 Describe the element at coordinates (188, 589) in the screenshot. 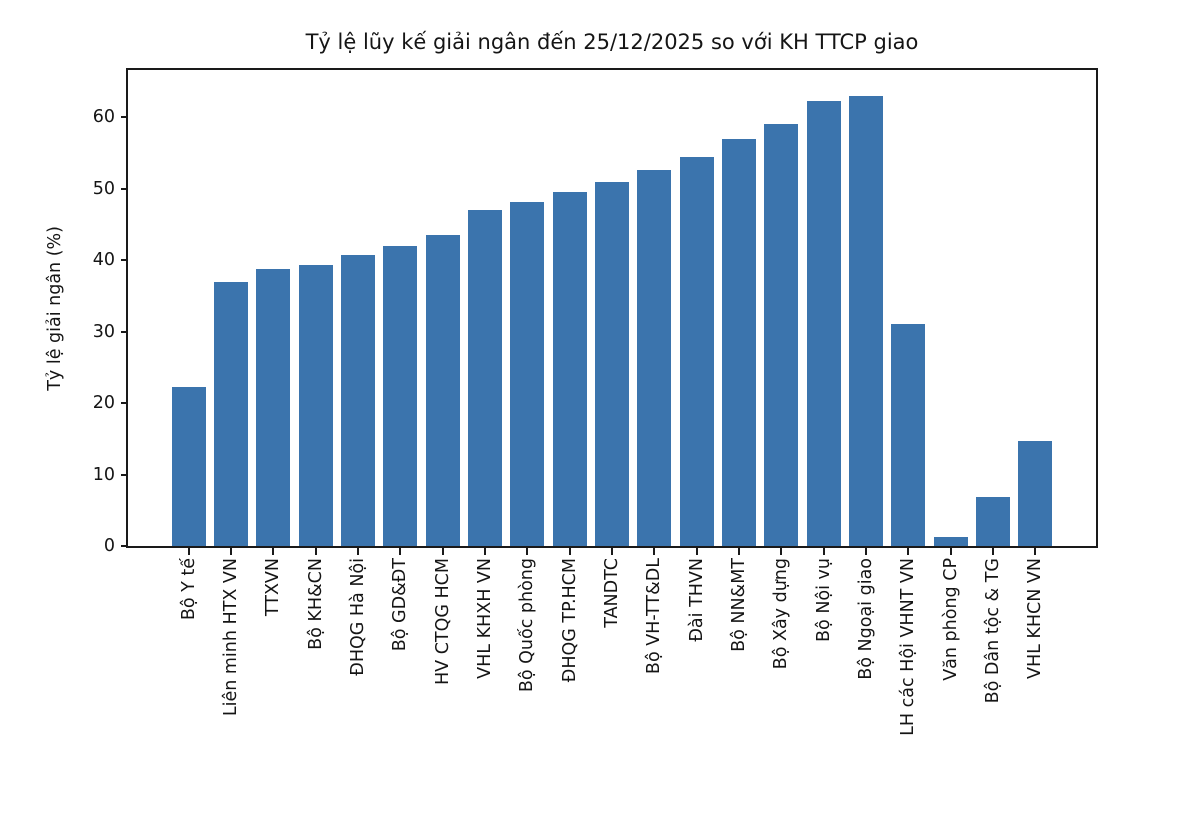

I see `x-tick-label: Bộ Y tế` at that location.